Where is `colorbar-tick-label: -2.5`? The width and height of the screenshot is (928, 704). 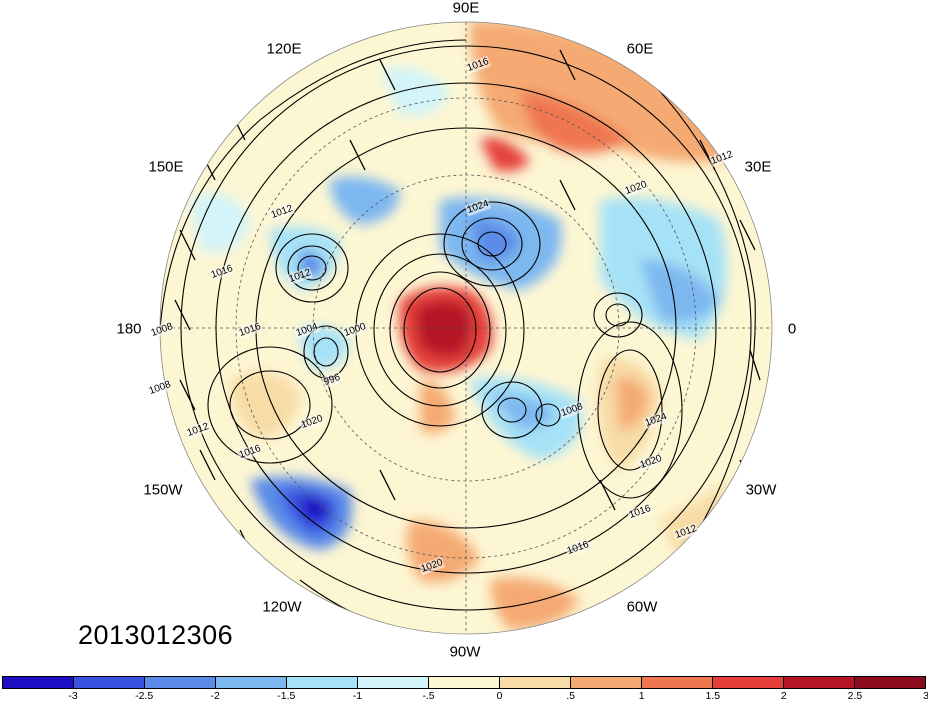 colorbar-tick-label: -2.5 is located at coordinates (144, 696).